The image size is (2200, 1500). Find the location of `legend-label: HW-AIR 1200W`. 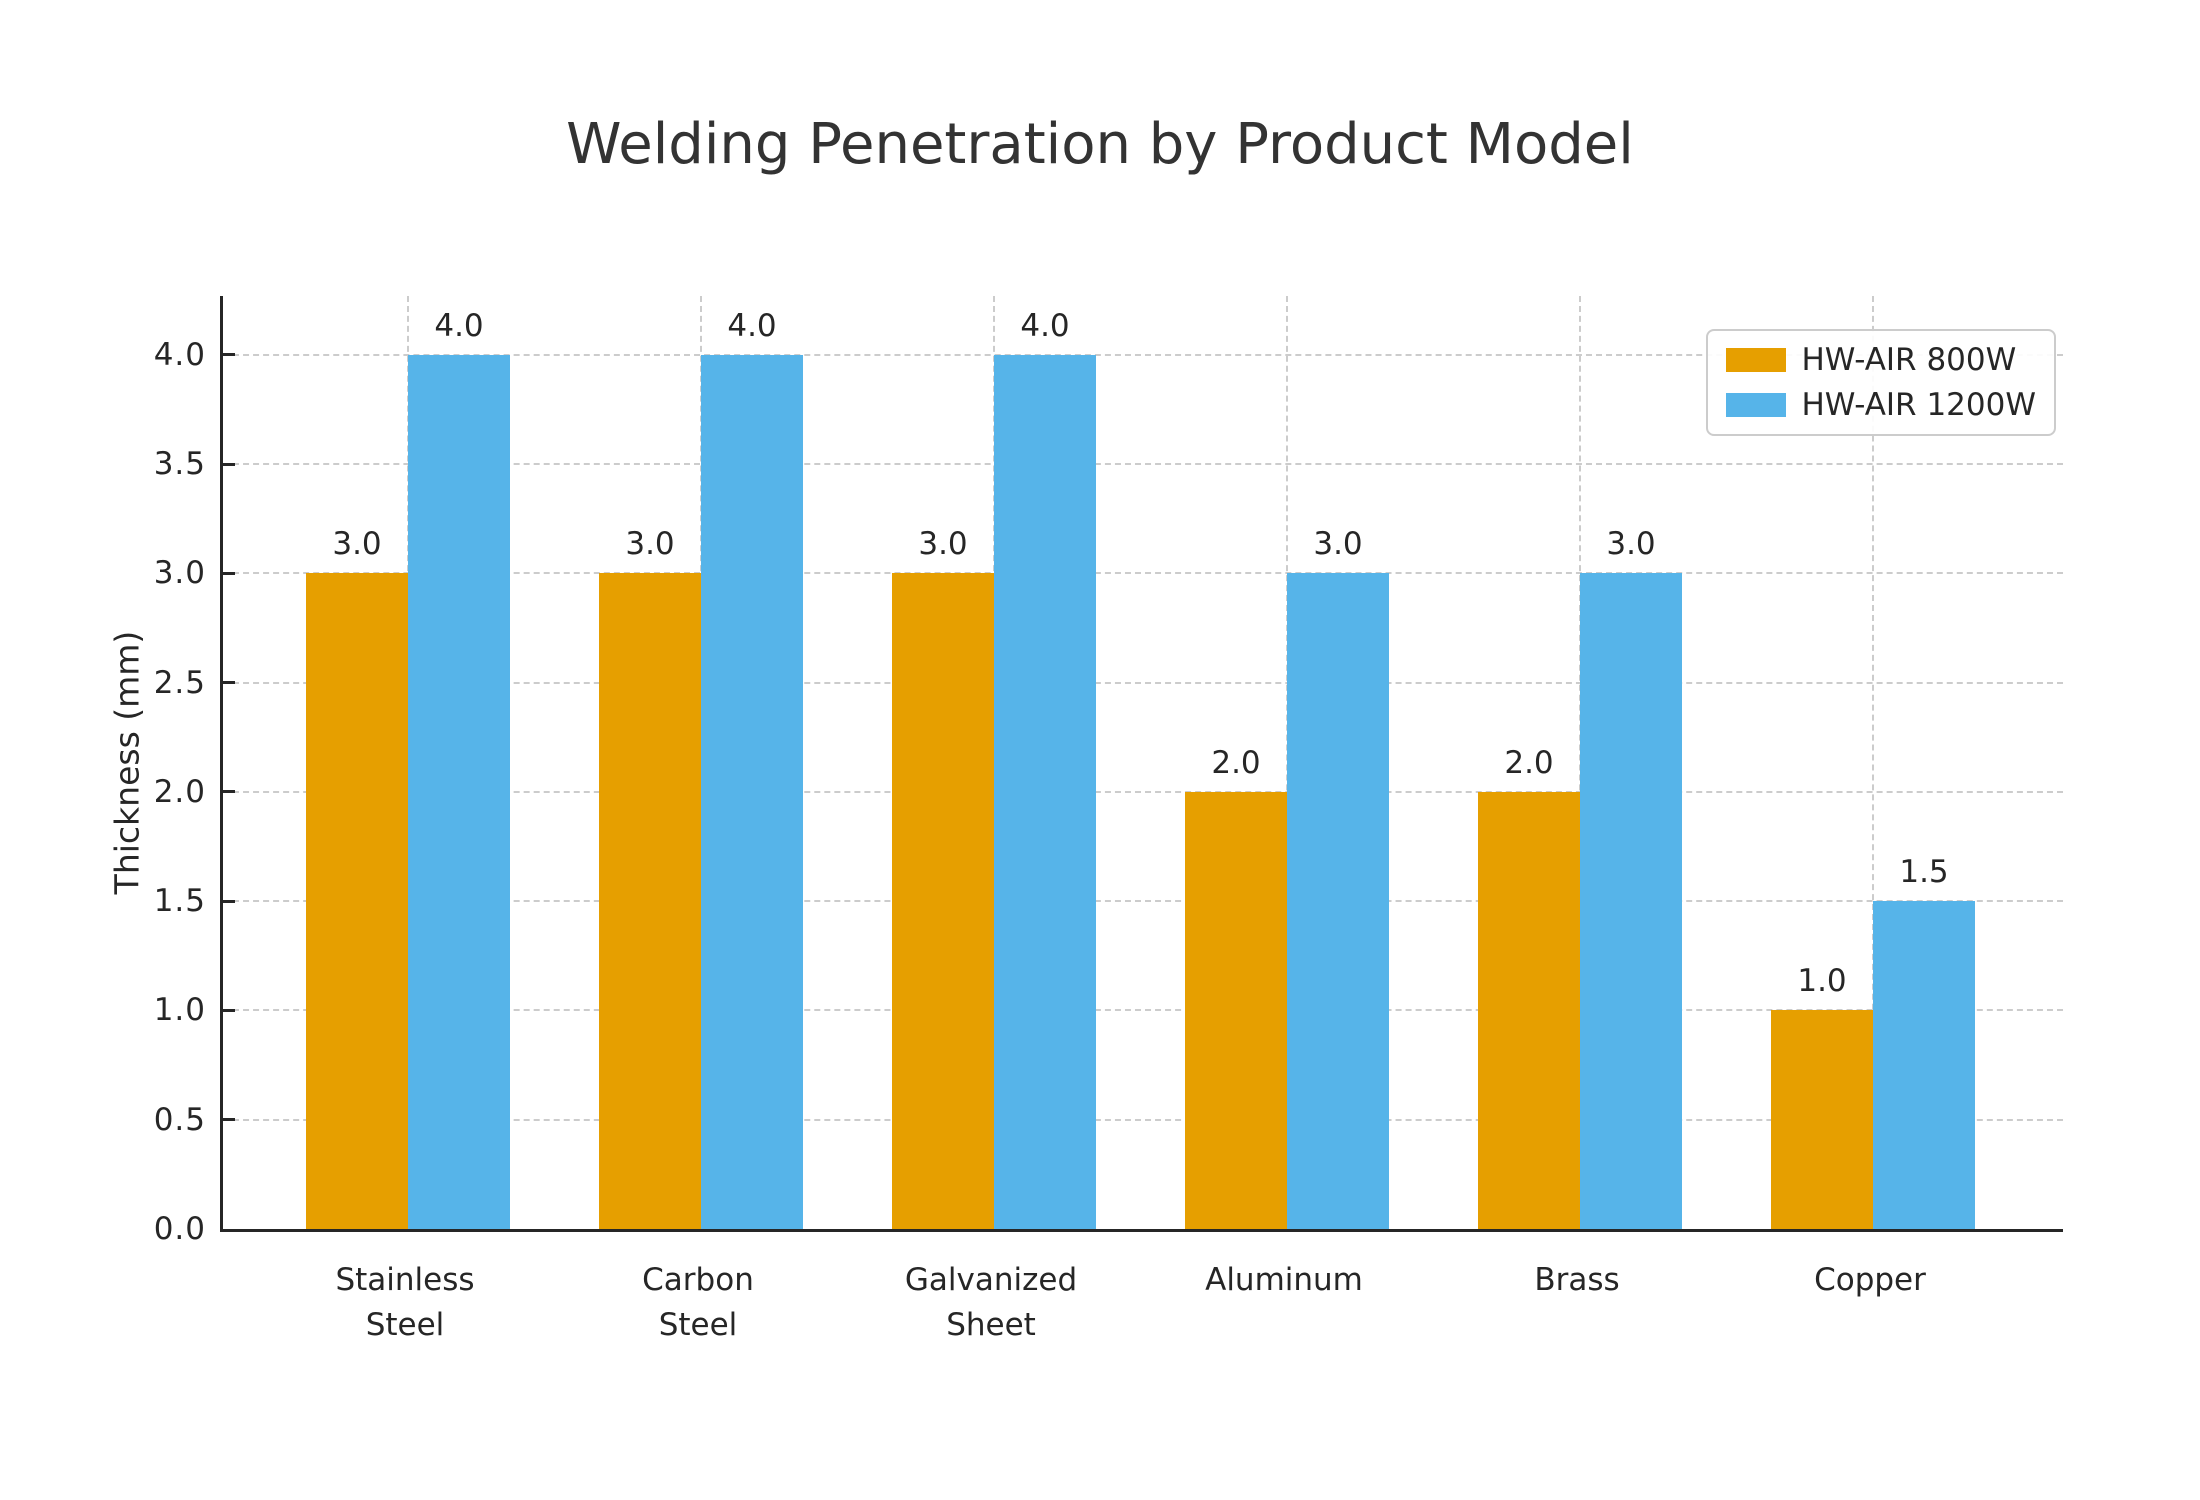

legend-label: HW-AIR 1200W is located at coordinates (1919, 405).